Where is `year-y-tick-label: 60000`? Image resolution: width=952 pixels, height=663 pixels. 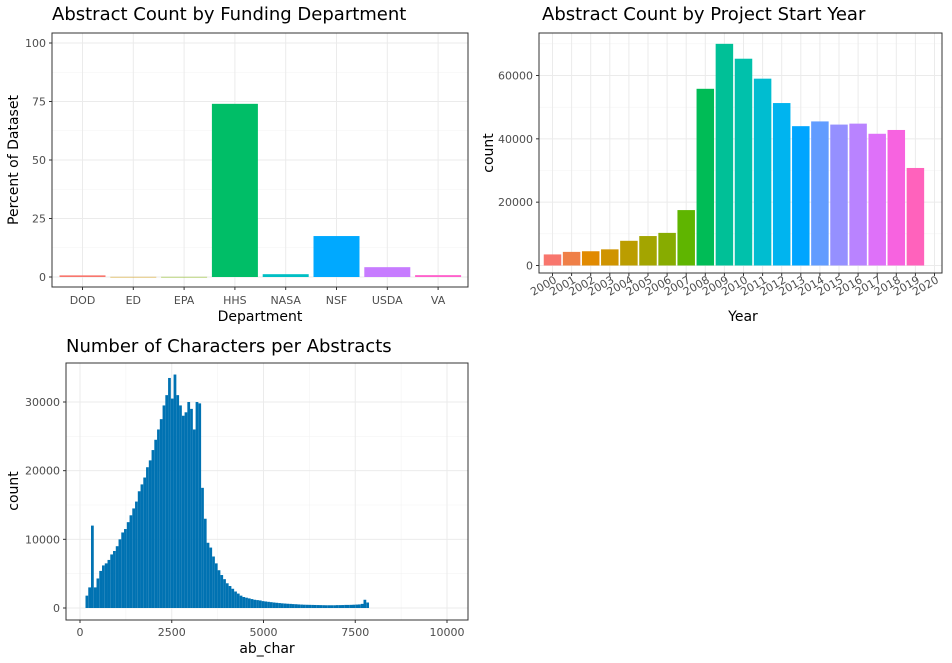 year-y-tick-label: 60000 is located at coordinates (515, 76).